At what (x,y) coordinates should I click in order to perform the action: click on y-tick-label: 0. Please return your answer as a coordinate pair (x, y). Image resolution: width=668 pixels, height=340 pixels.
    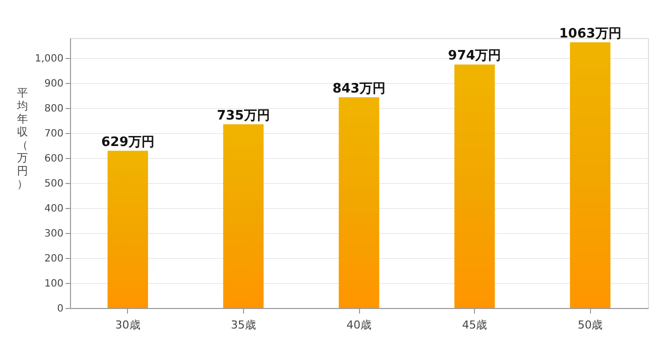
    Looking at the image, I should click on (60, 309).